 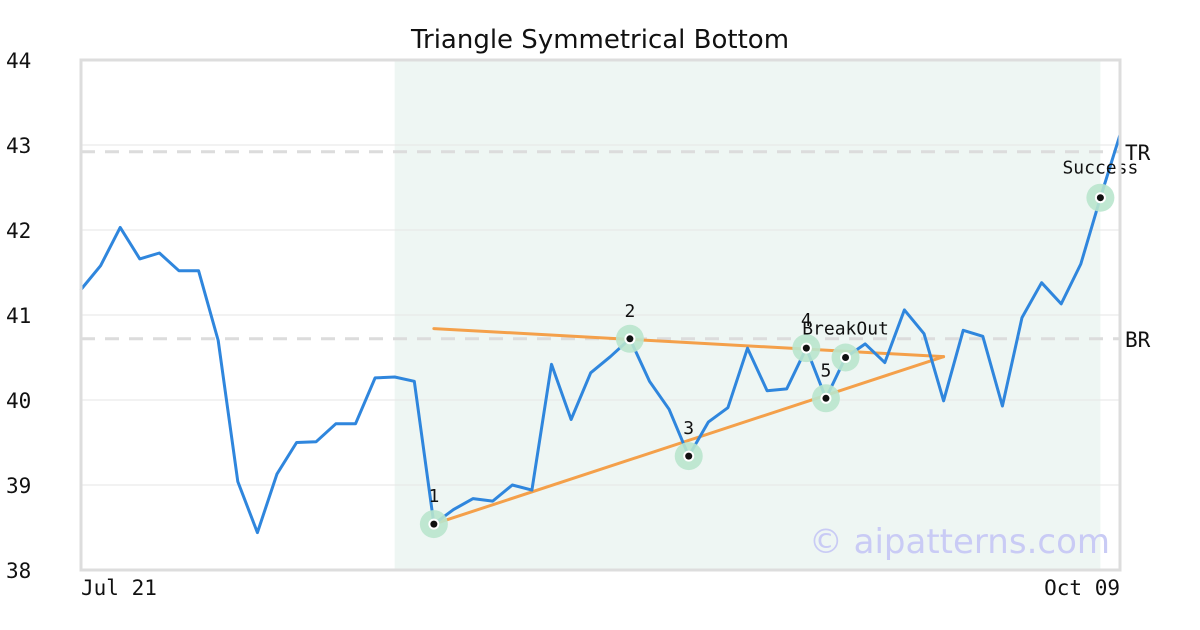 What do you see at coordinates (1138, 340) in the screenshot?
I see `reference-label-br: BR` at bounding box center [1138, 340].